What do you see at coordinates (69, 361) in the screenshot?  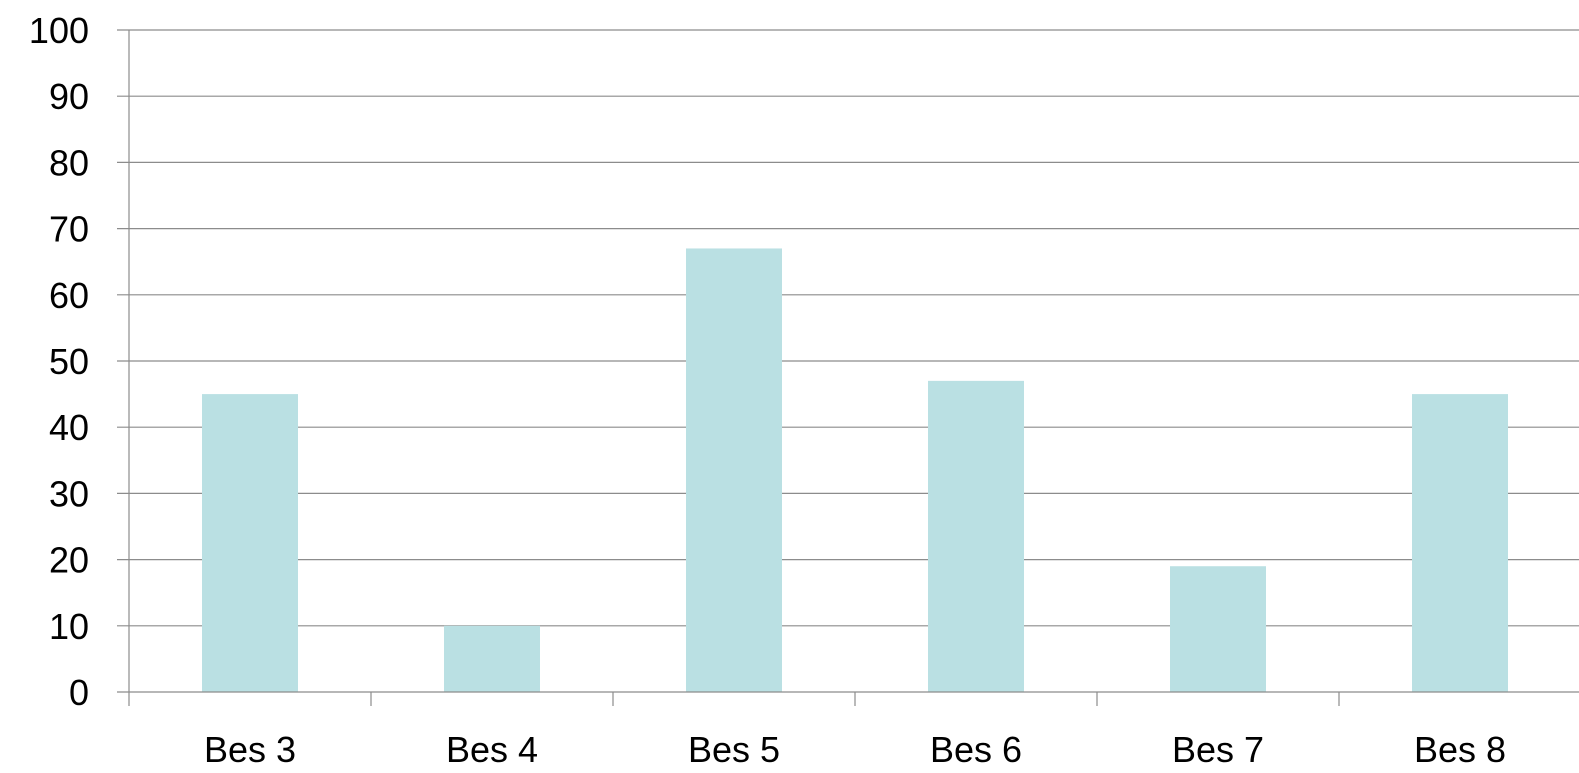 I see `y-tick-label: 50` at bounding box center [69, 361].